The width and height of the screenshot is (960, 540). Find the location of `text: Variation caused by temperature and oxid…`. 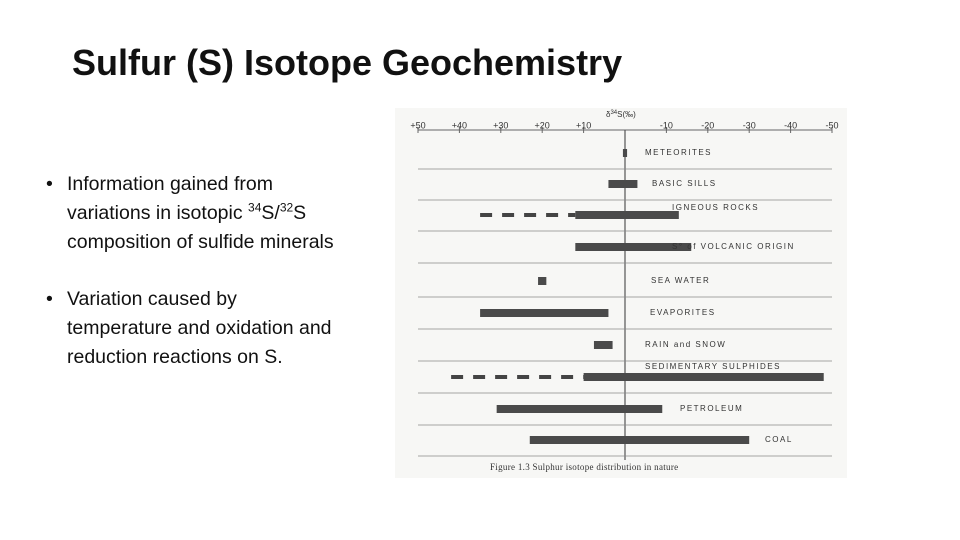

text: Variation caused by temperature and oxid… is located at coordinates (199, 328).